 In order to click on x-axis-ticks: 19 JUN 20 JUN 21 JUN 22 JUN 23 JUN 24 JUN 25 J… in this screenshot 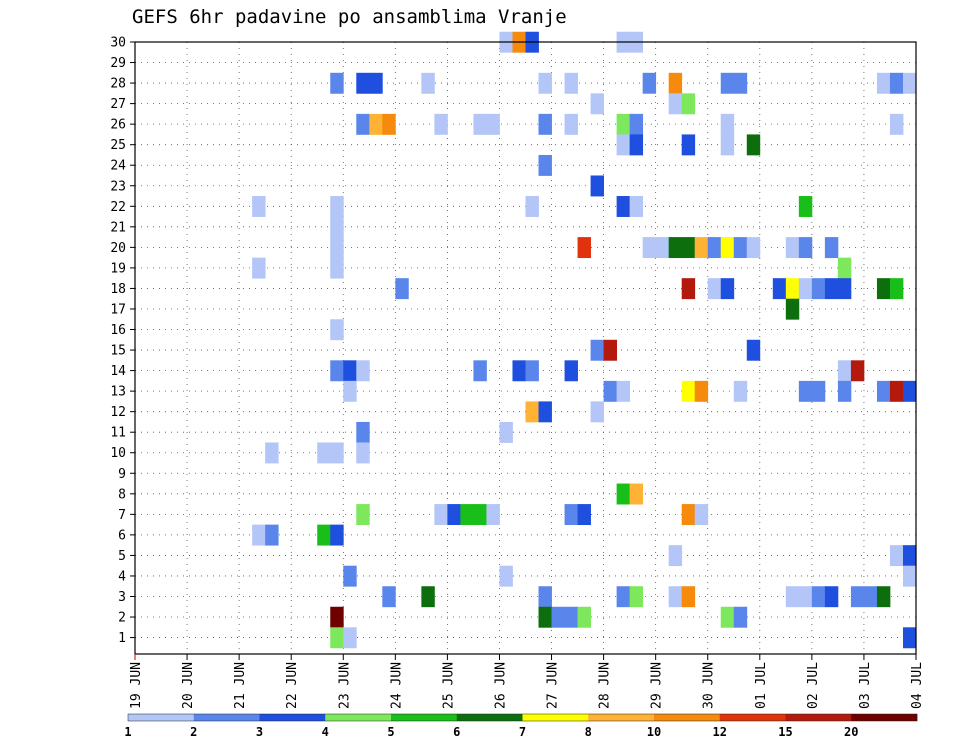, I will do `click(527, 681)`.